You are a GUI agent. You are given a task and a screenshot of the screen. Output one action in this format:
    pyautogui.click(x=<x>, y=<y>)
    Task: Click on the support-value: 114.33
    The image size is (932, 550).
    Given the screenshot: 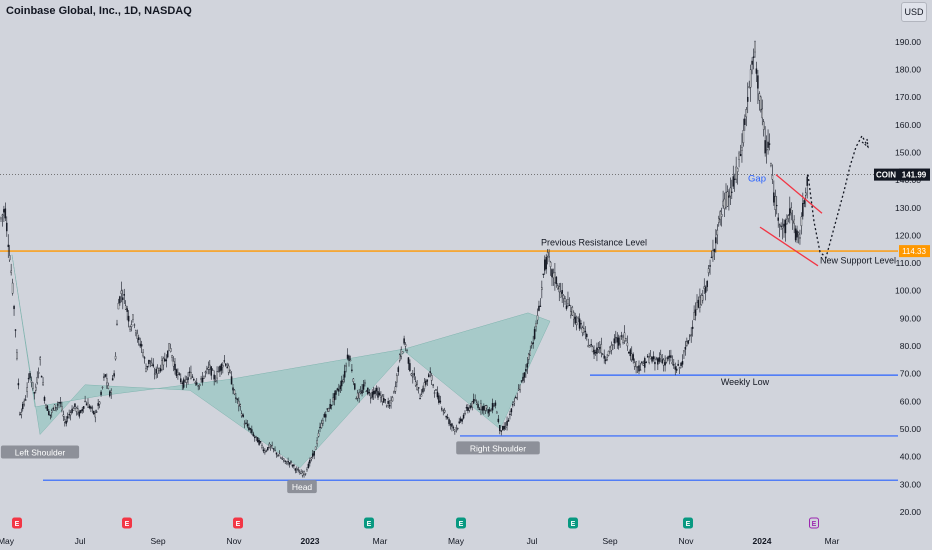 What is the action you would take?
    pyautogui.click(x=914, y=251)
    